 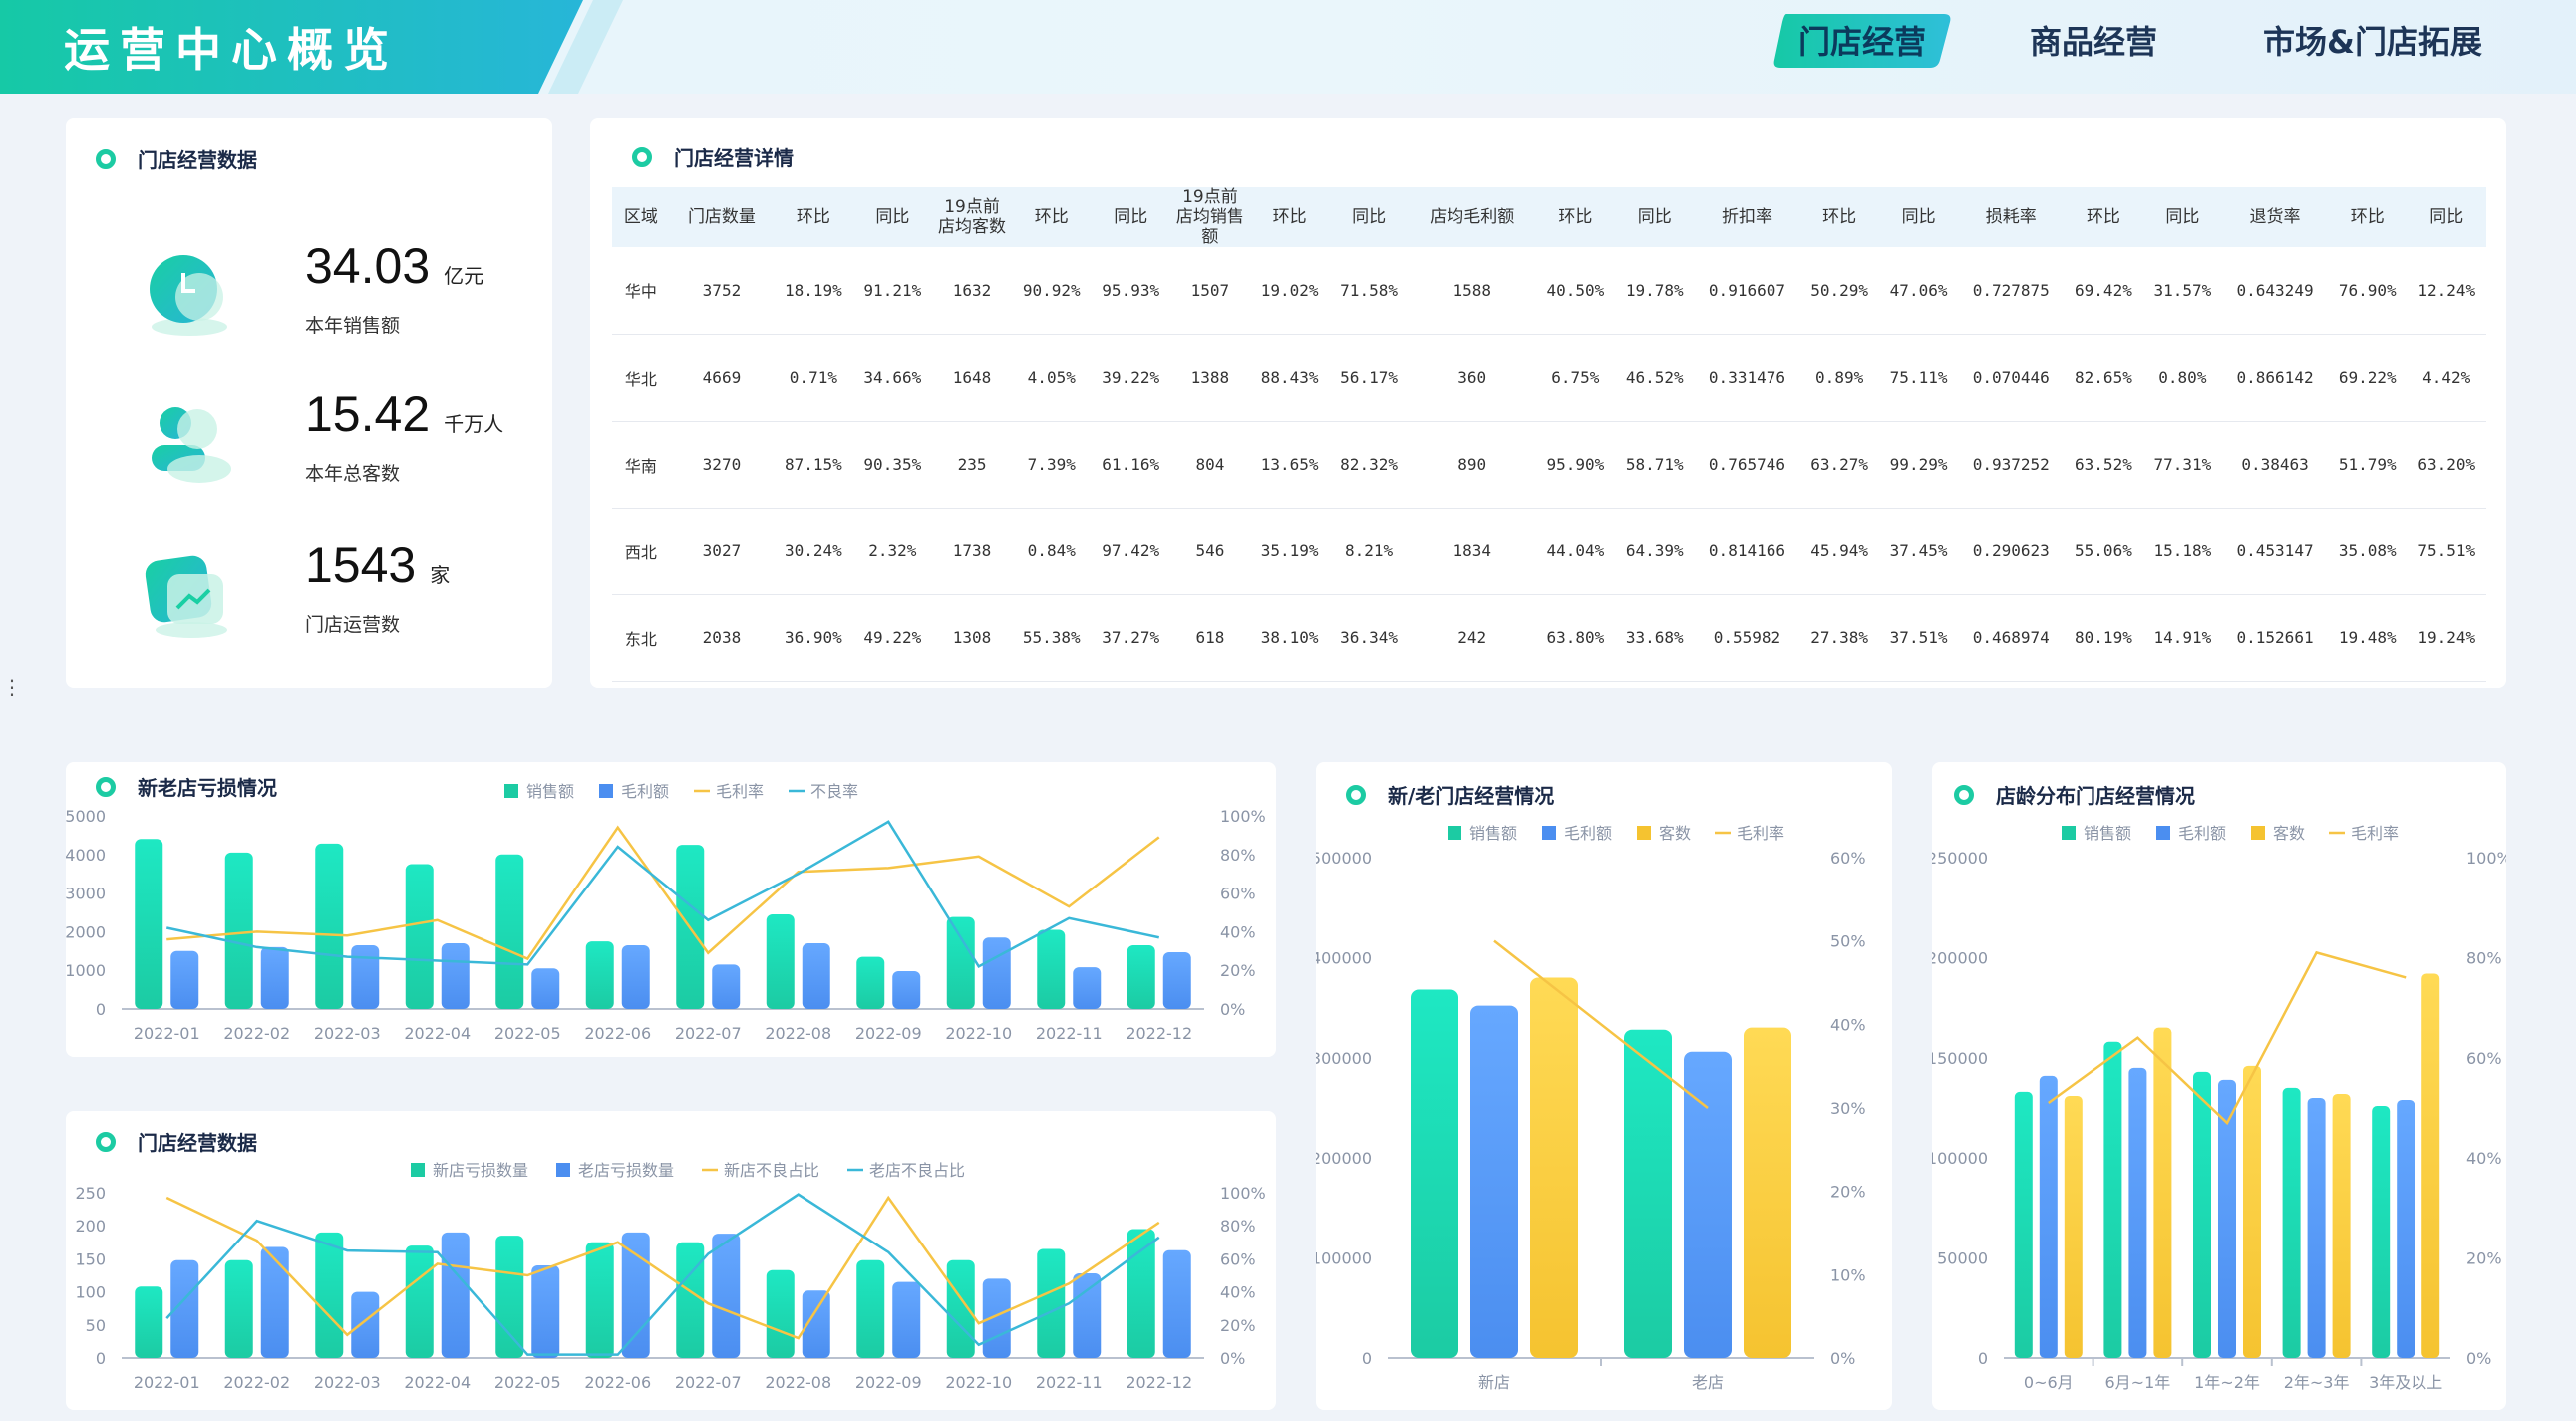 What do you see at coordinates (1655, 378) in the screenshot?
I see `table-cell: 46.52%` at bounding box center [1655, 378].